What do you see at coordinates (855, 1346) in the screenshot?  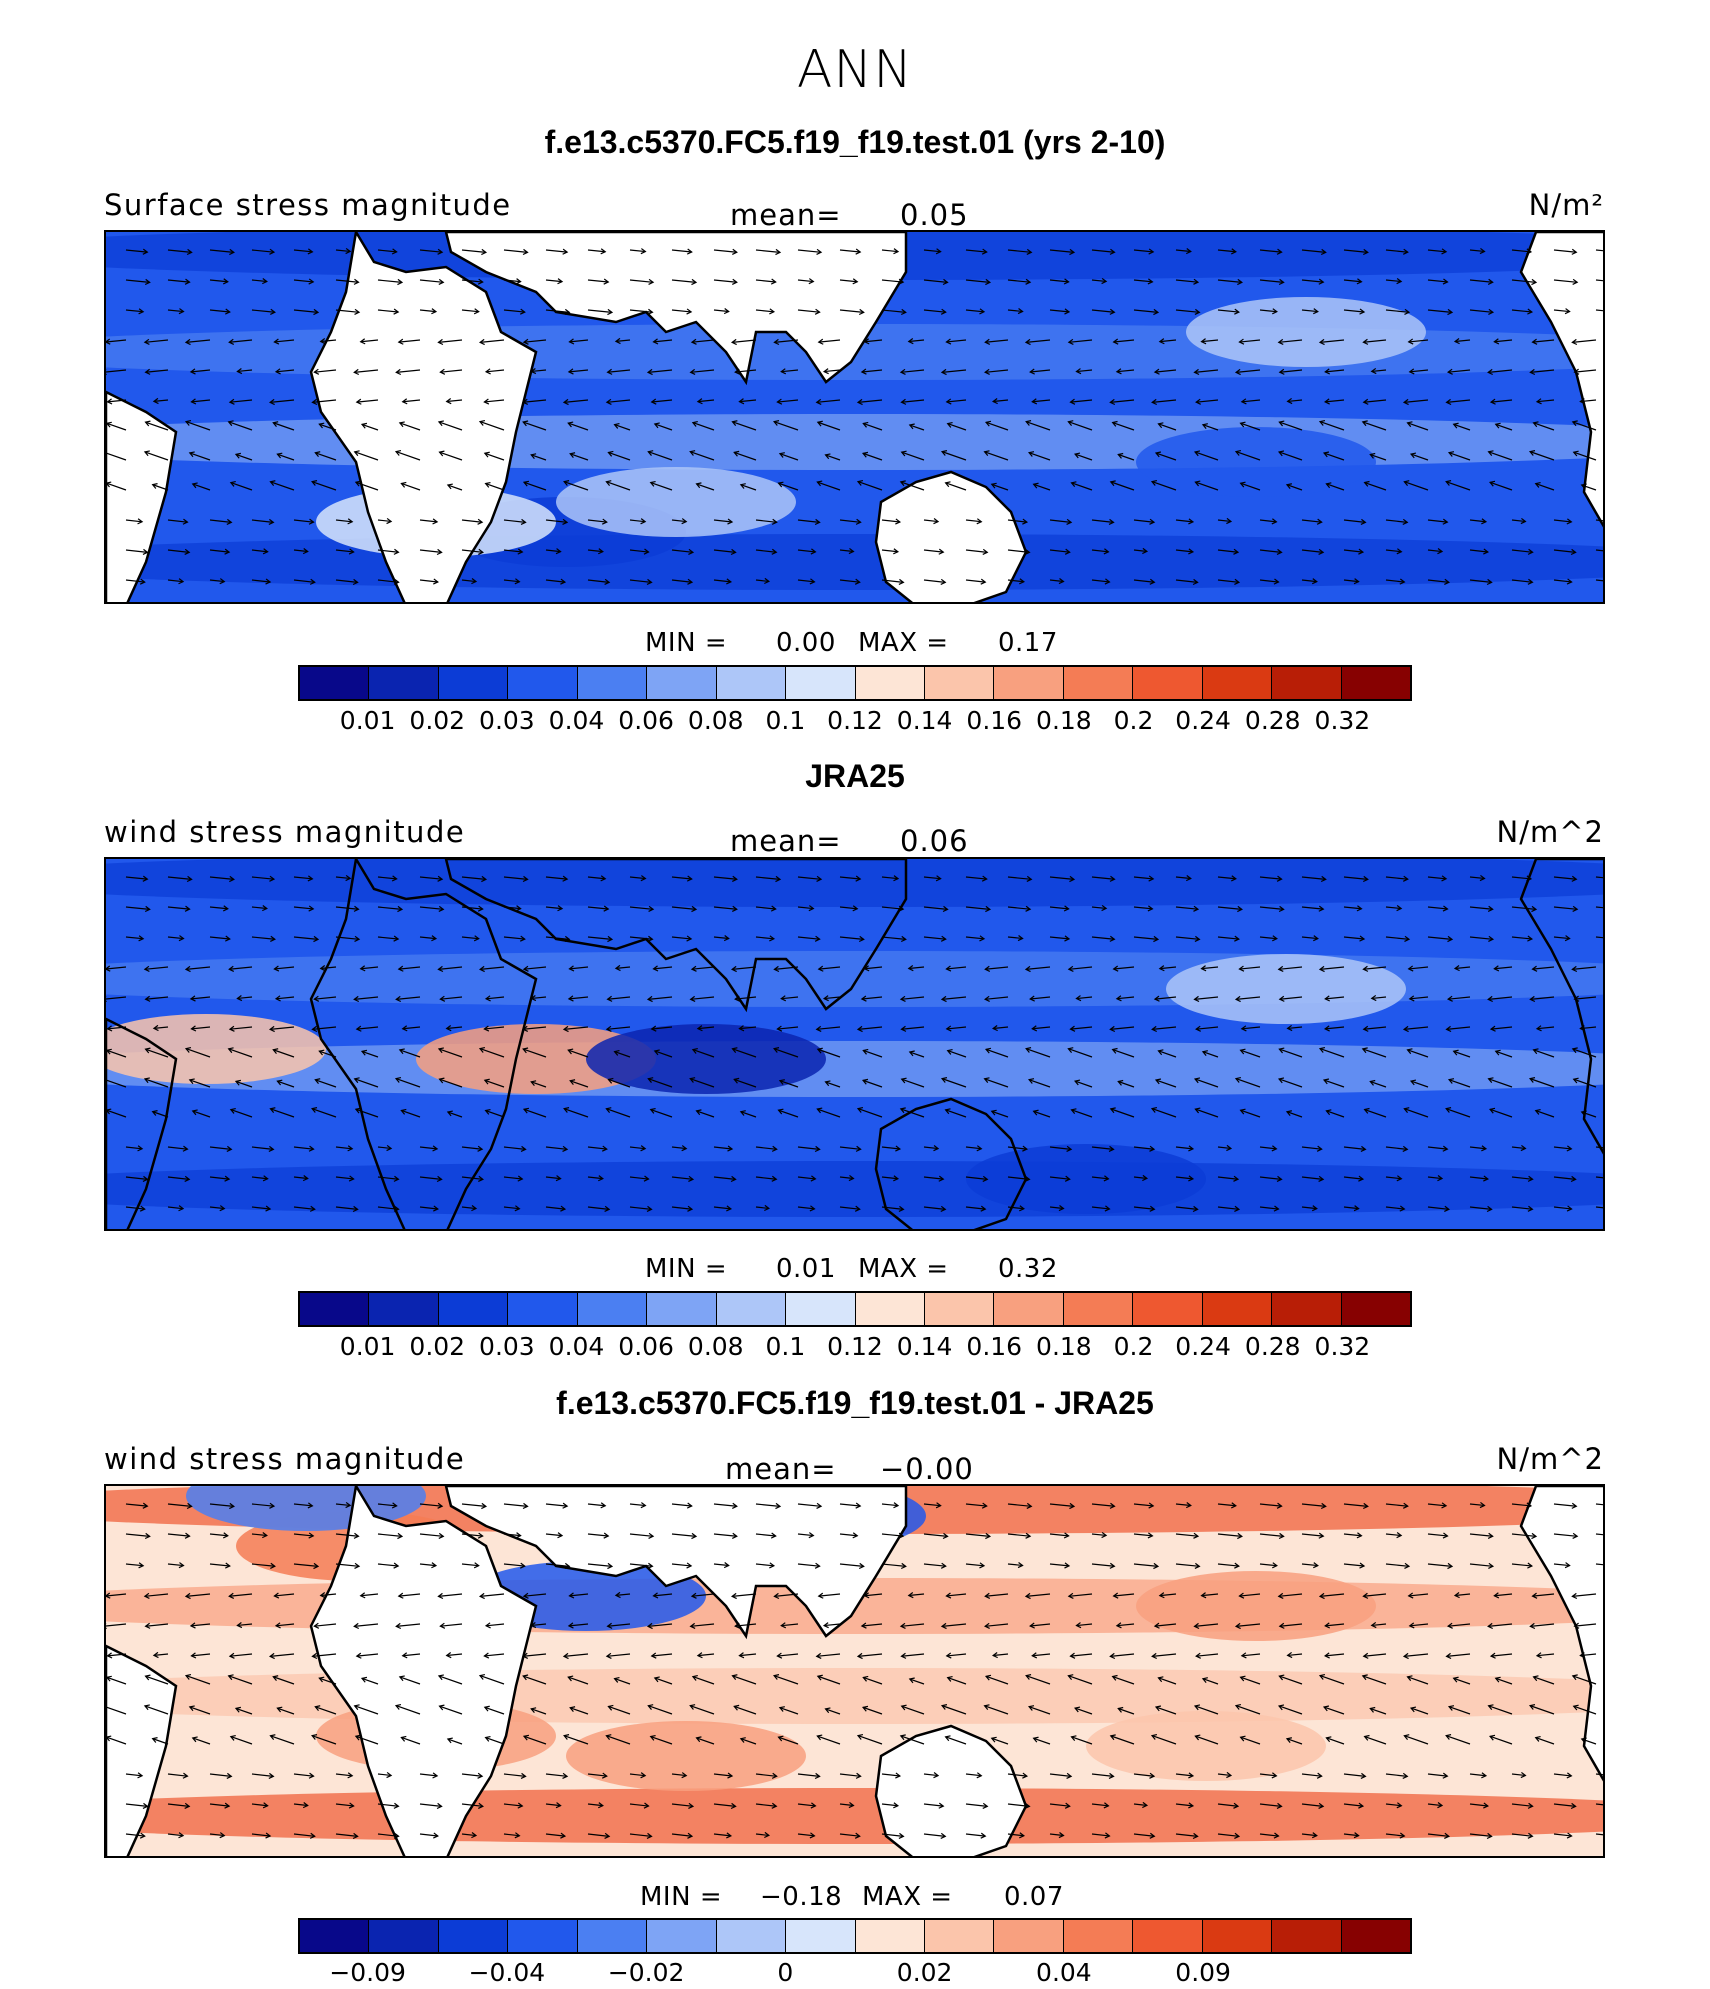 I see `colorbar-tick-label: 0.12` at bounding box center [855, 1346].